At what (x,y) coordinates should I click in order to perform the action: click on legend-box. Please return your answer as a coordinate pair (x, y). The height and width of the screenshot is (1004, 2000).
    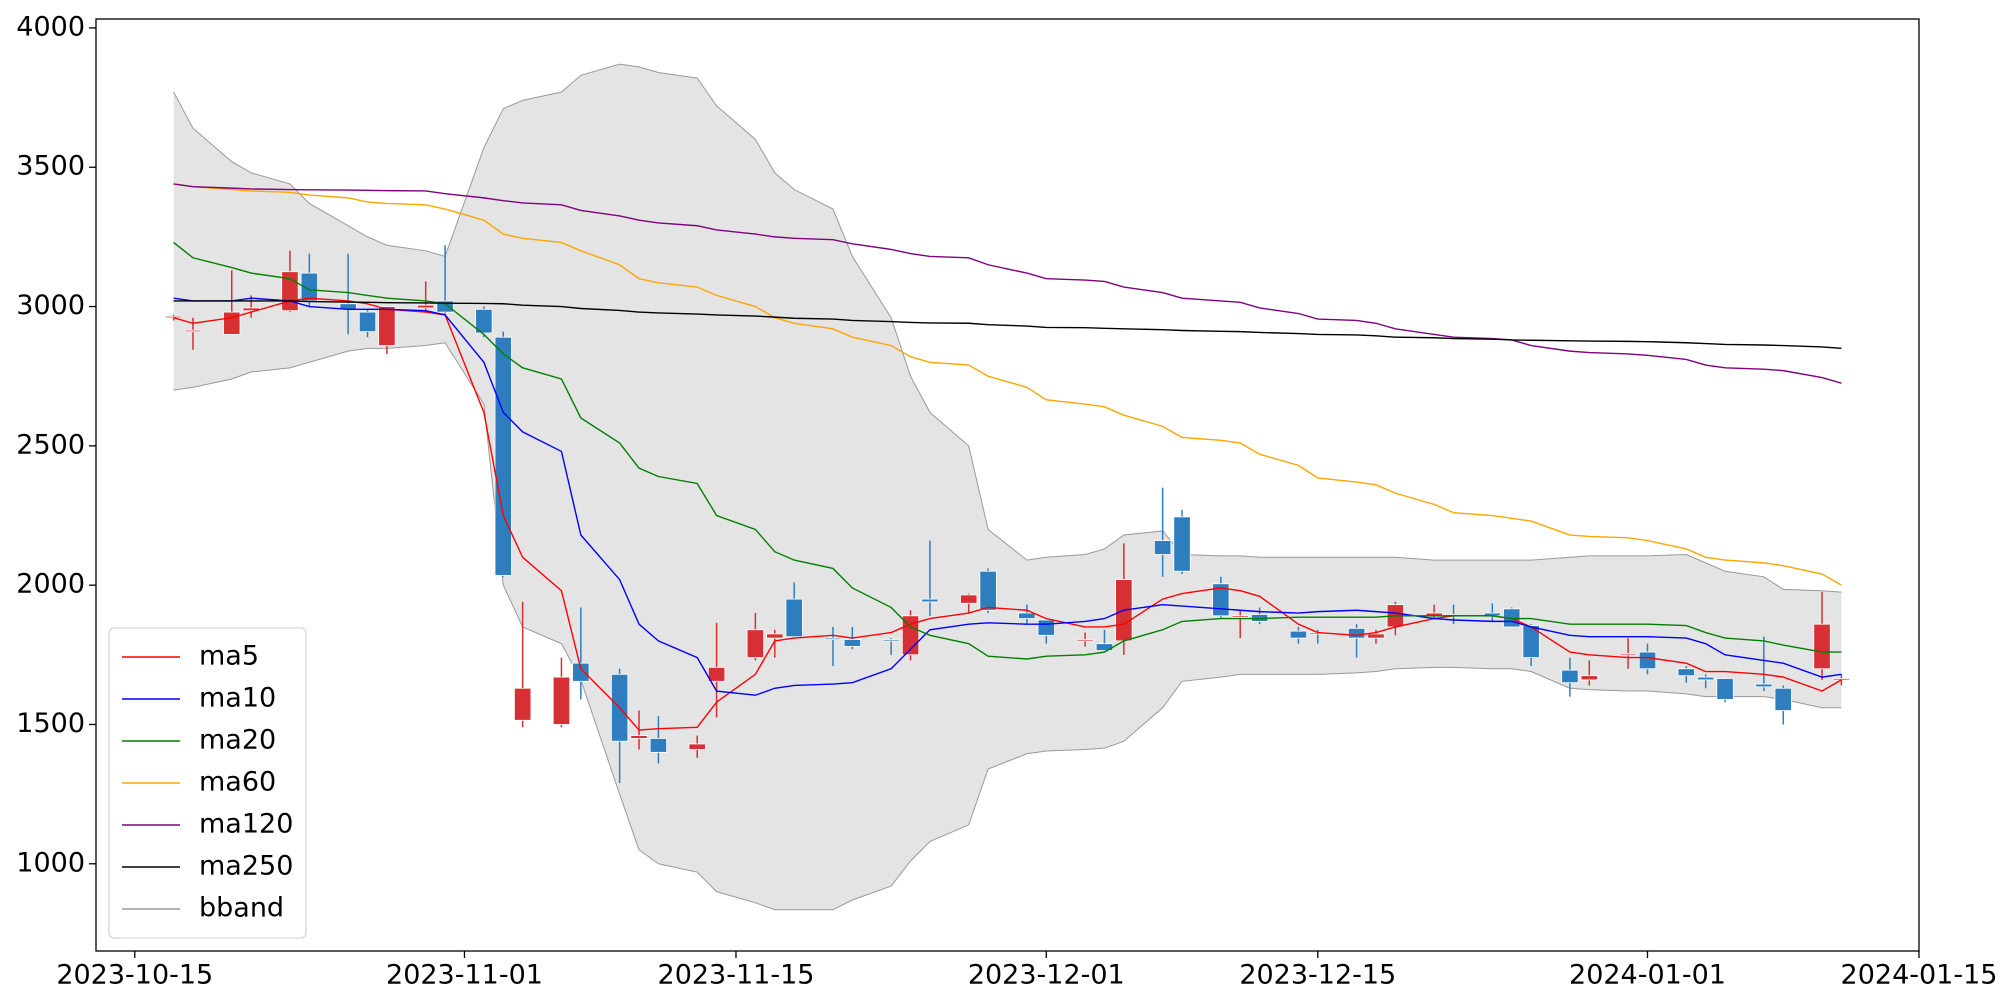
    Looking at the image, I should click on (207, 783).